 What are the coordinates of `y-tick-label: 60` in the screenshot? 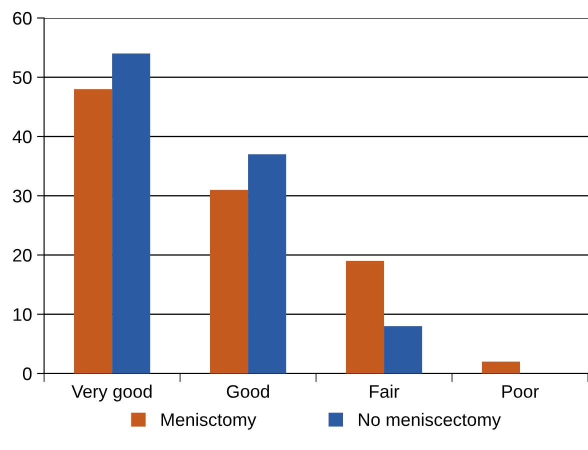 It's located at (22, 18).